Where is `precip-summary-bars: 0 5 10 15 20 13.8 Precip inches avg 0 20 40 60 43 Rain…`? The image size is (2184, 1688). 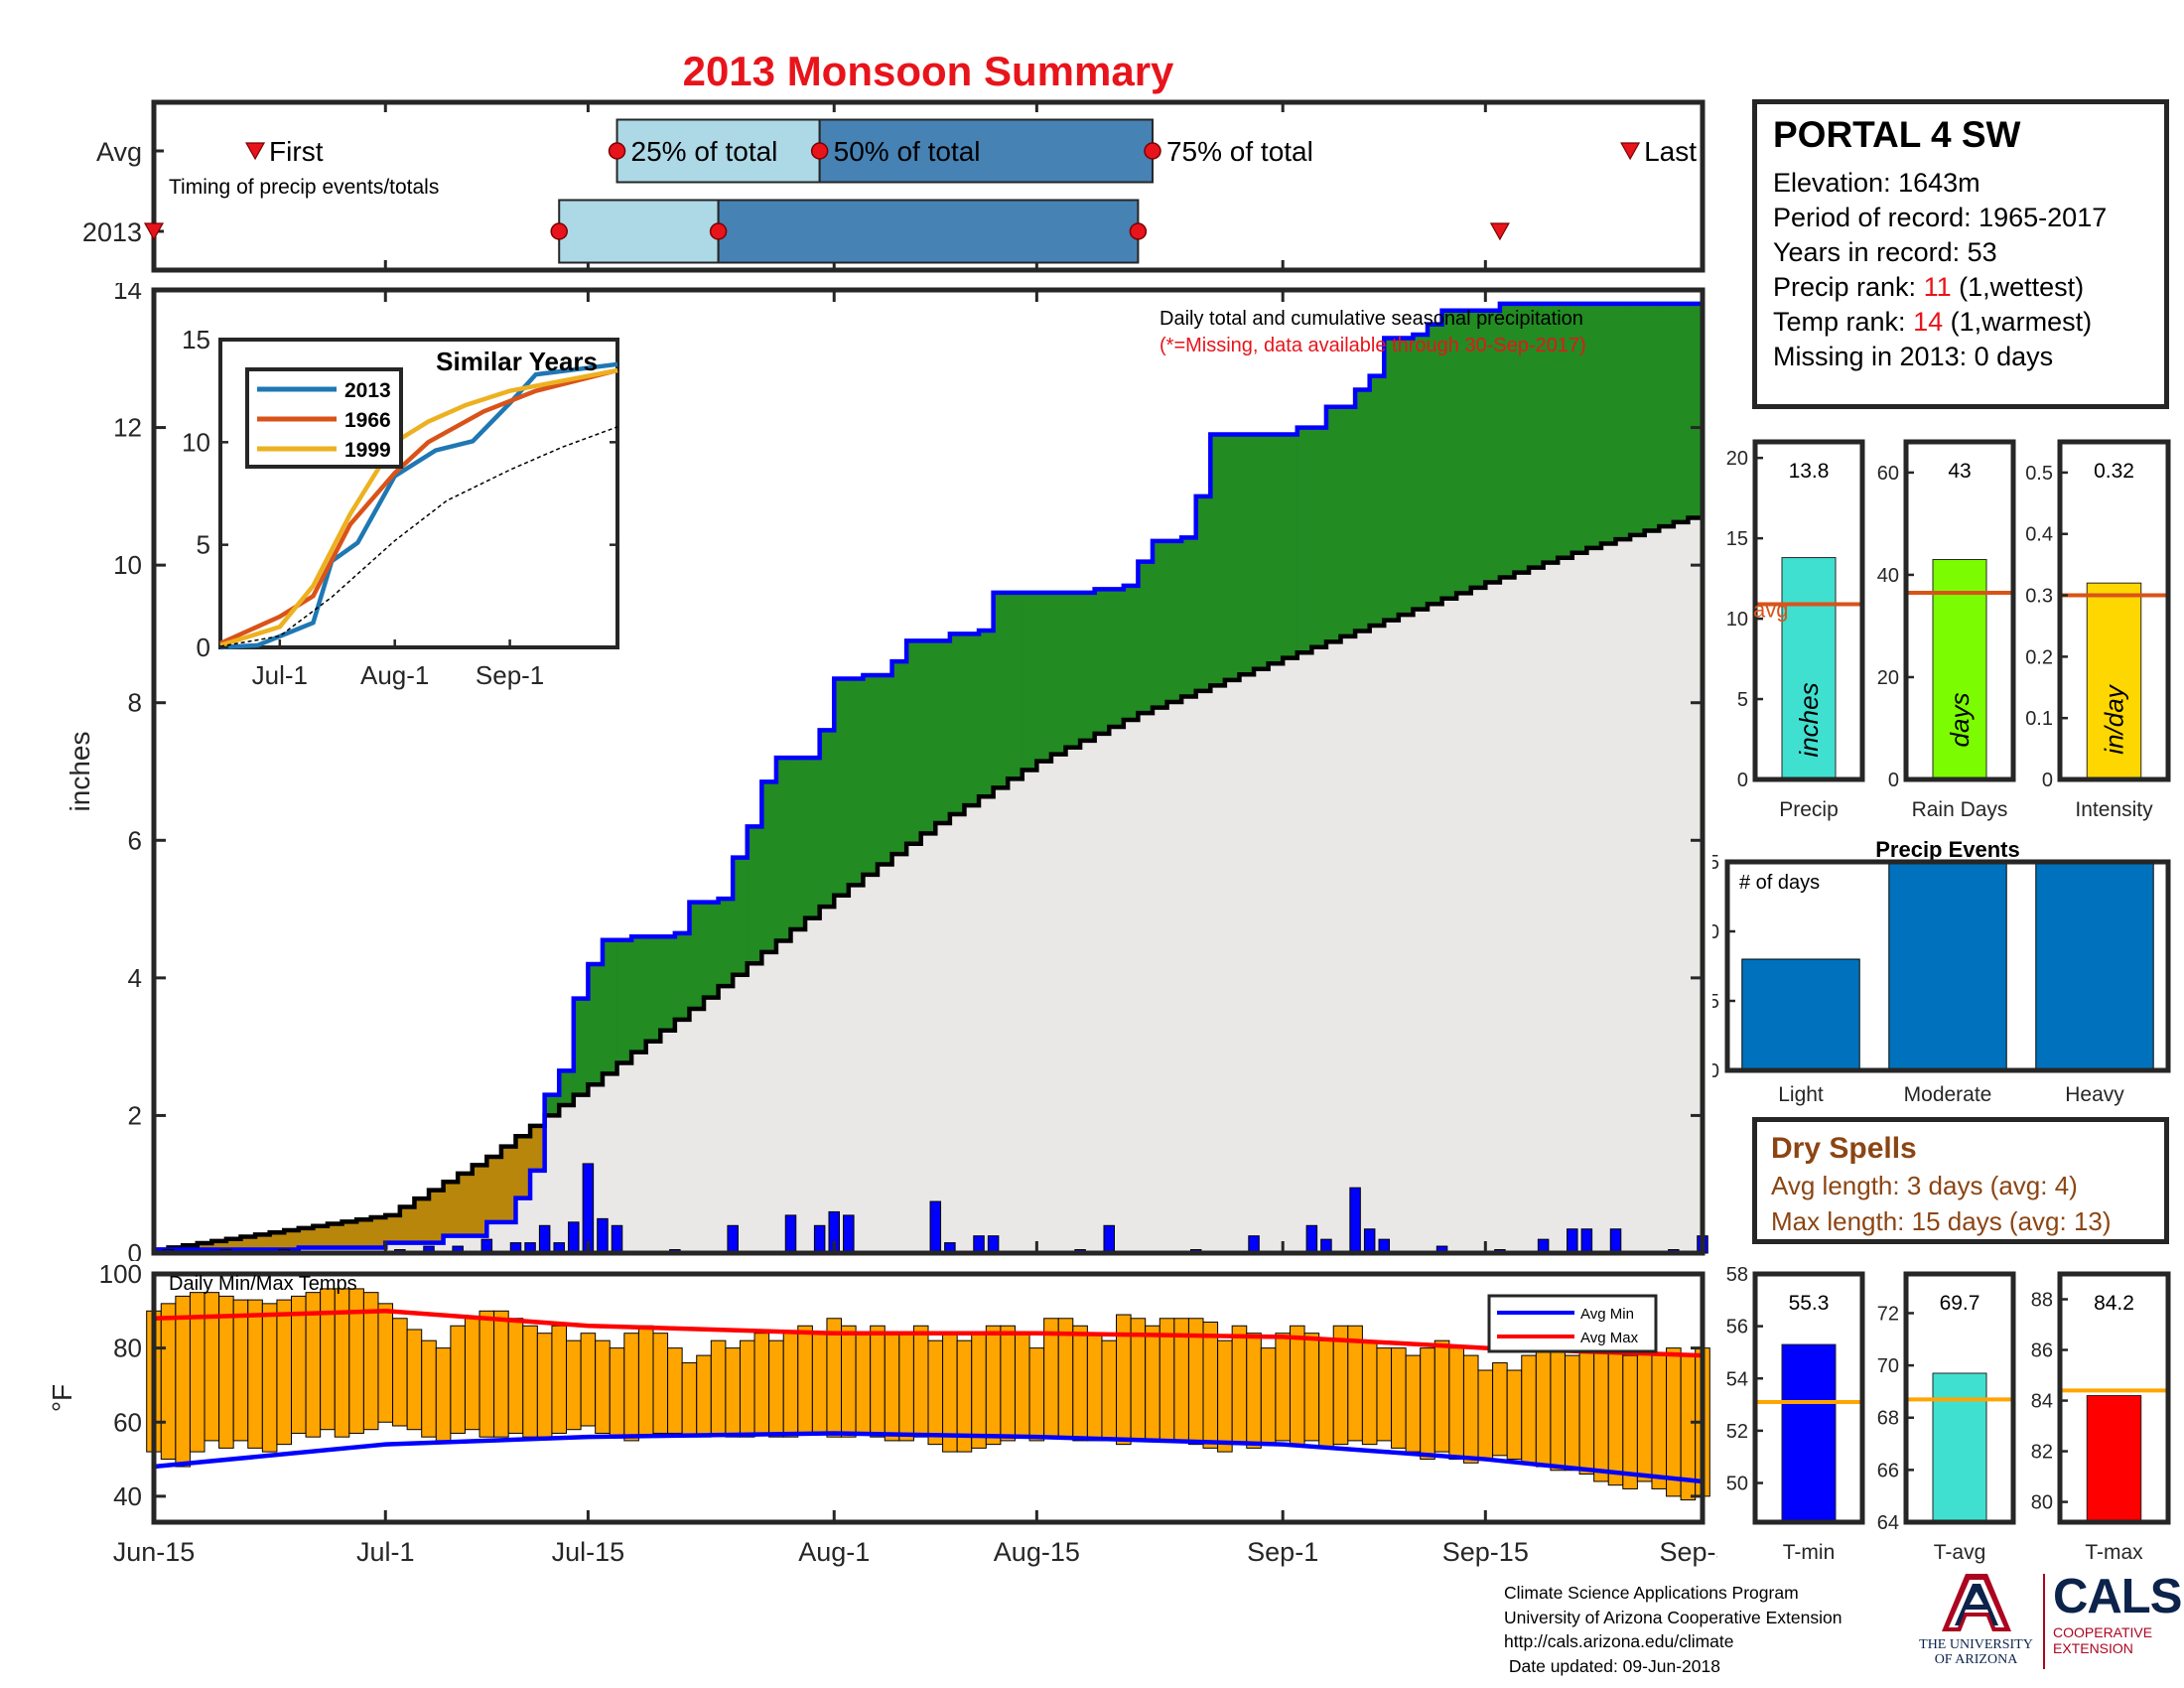 precip-summary-bars: 0 5 10 15 20 13.8 Precip inches avg 0 20 40 60 43 Rain… is located at coordinates (1948, 630).